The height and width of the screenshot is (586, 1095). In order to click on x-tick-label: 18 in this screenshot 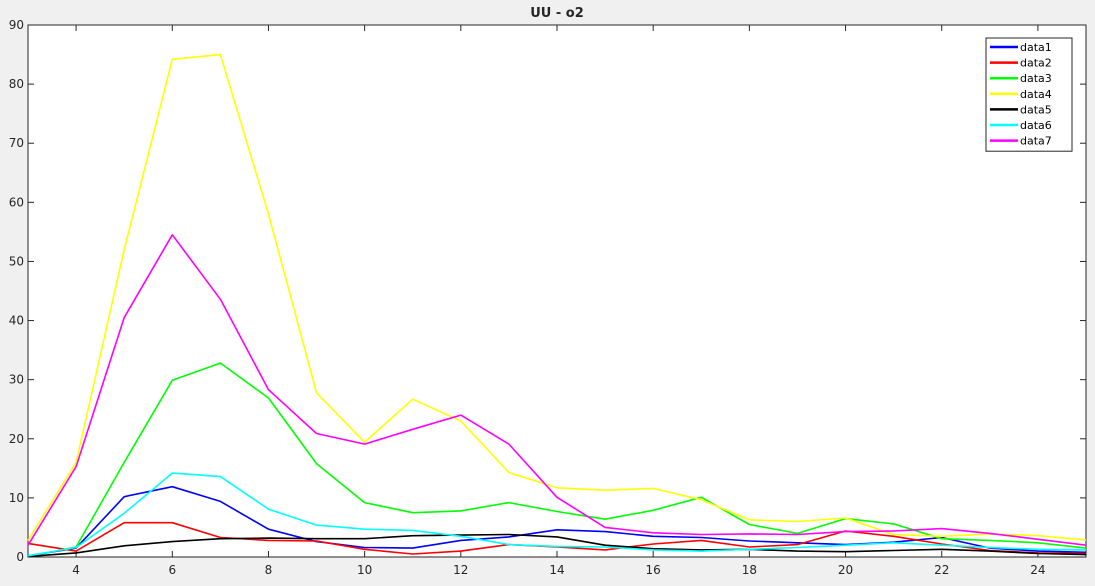, I will do `click(749, 570)`.